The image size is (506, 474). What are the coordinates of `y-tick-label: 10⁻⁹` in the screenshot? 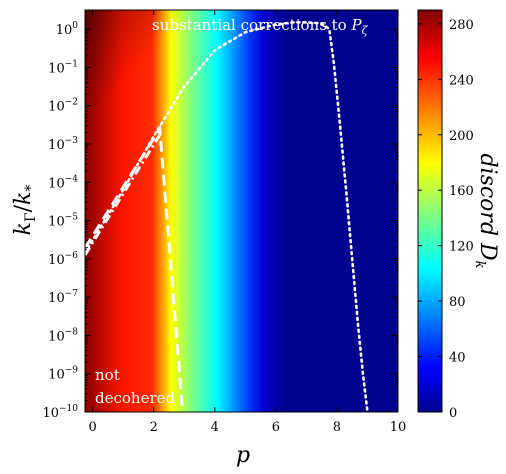 It's located at (63, 374).